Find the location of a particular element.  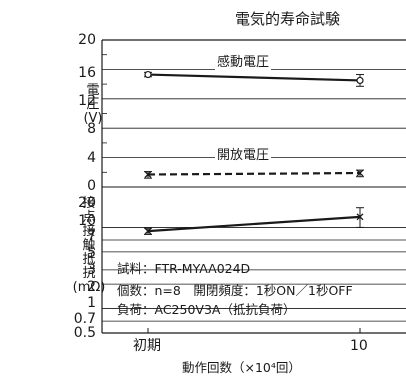

x-tick-label: 初期 is located at coordinates (147, 346).